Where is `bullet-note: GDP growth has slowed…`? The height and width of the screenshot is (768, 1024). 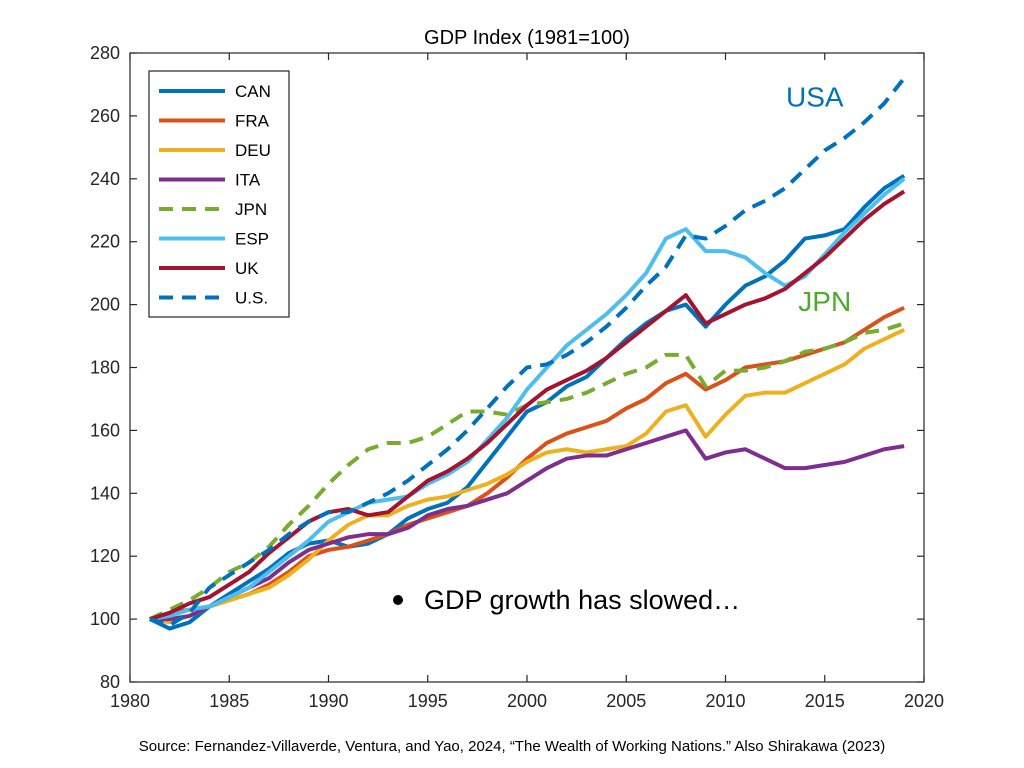 bullet-note: GDP growth has slowed… is located at coordinates (566, 600).